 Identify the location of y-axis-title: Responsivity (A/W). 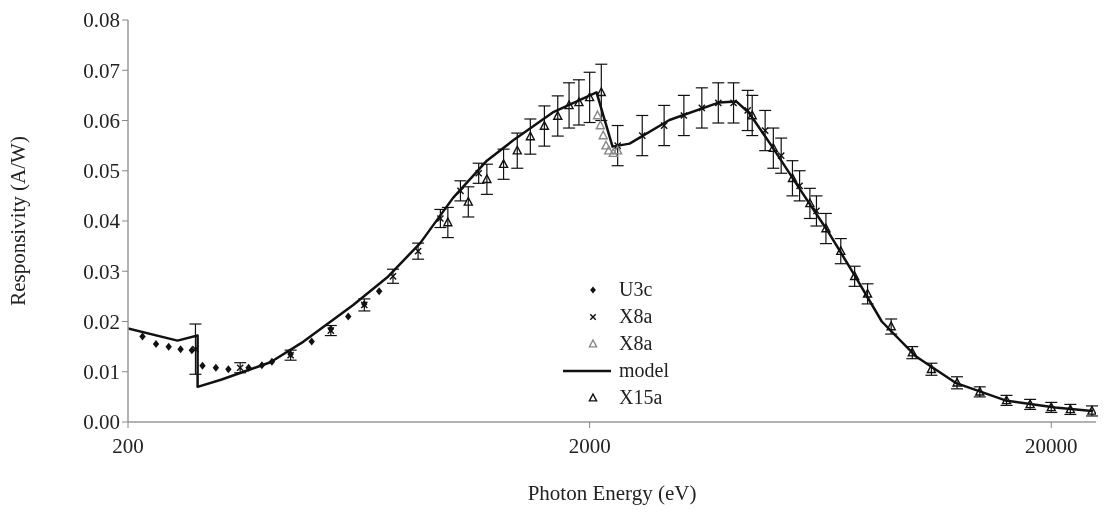
(18, 221).